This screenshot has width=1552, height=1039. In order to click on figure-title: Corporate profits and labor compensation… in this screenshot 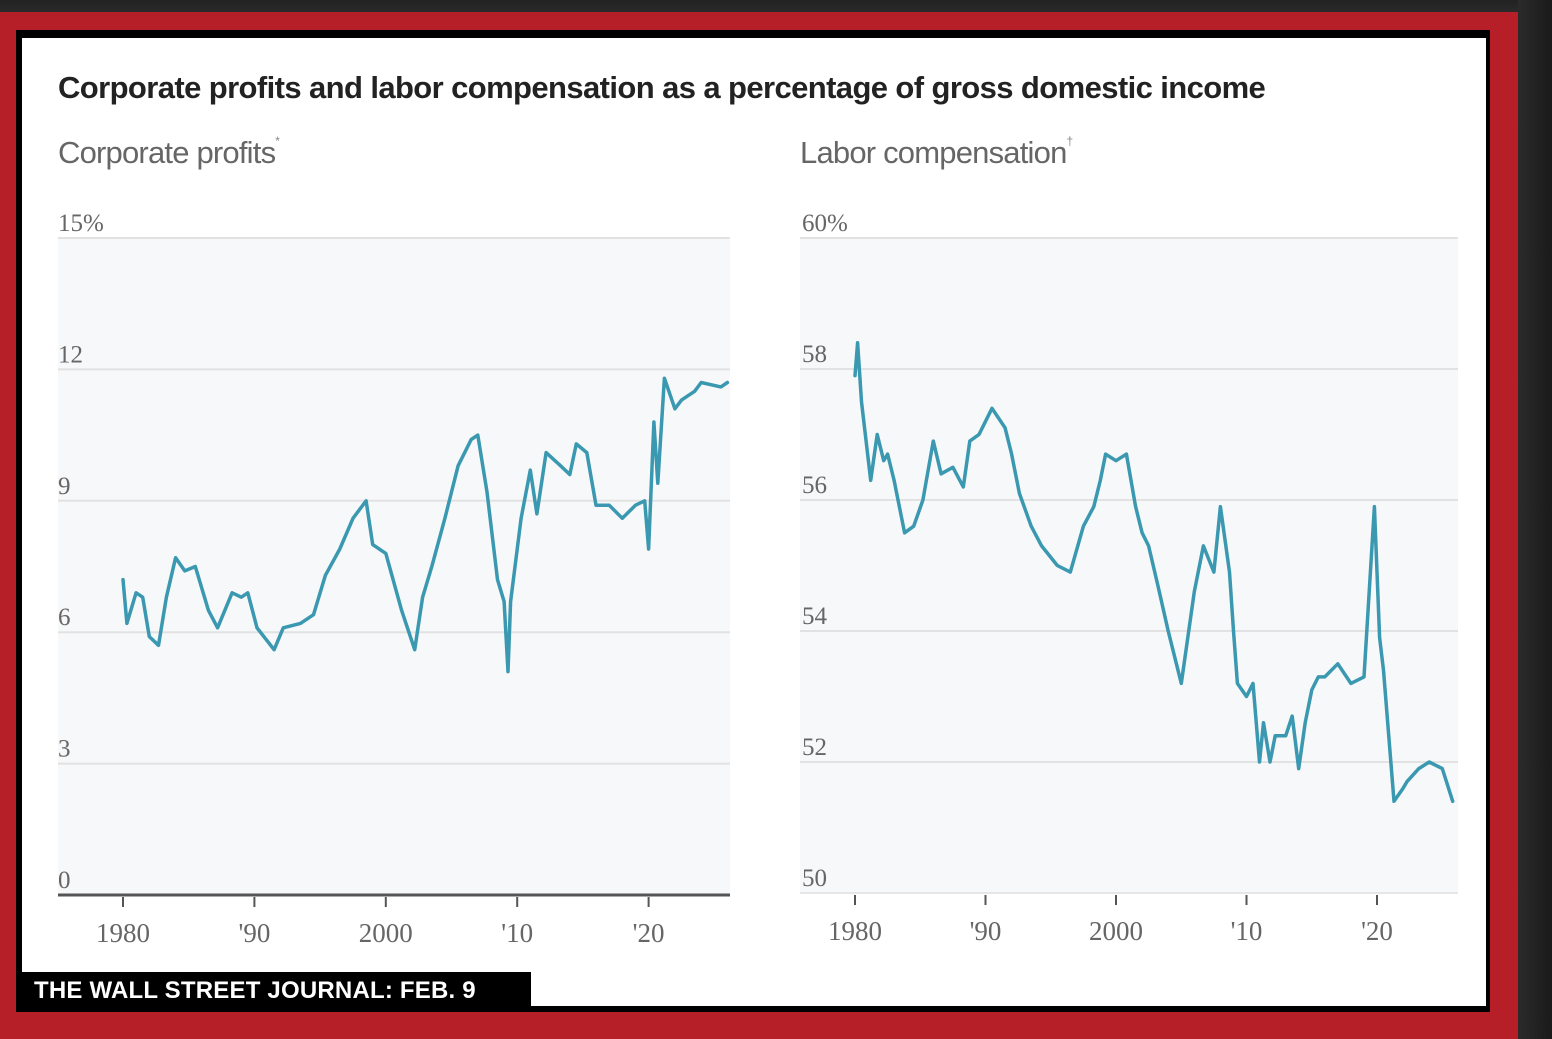, I will do `click(662, 87)`.